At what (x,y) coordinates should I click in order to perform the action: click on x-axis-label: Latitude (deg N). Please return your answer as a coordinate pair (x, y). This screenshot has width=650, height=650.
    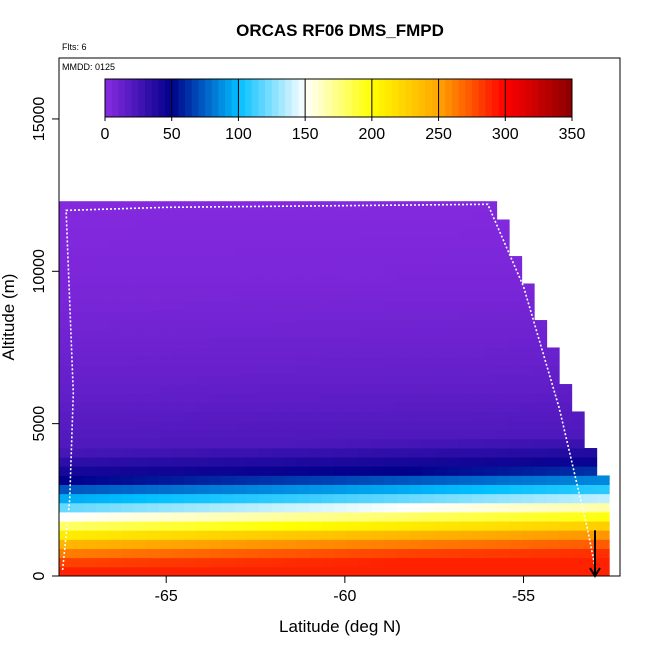
    Looking at the image, I should click on (340, 626).